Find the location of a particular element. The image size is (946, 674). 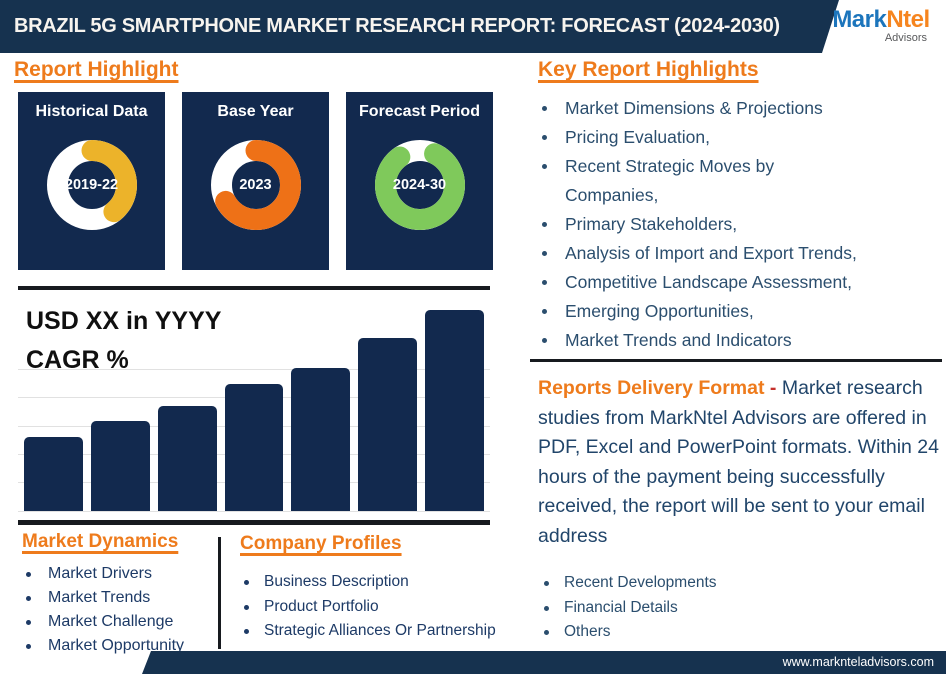

list-item-label: Recent Developments is located at coordinates (640, 582).